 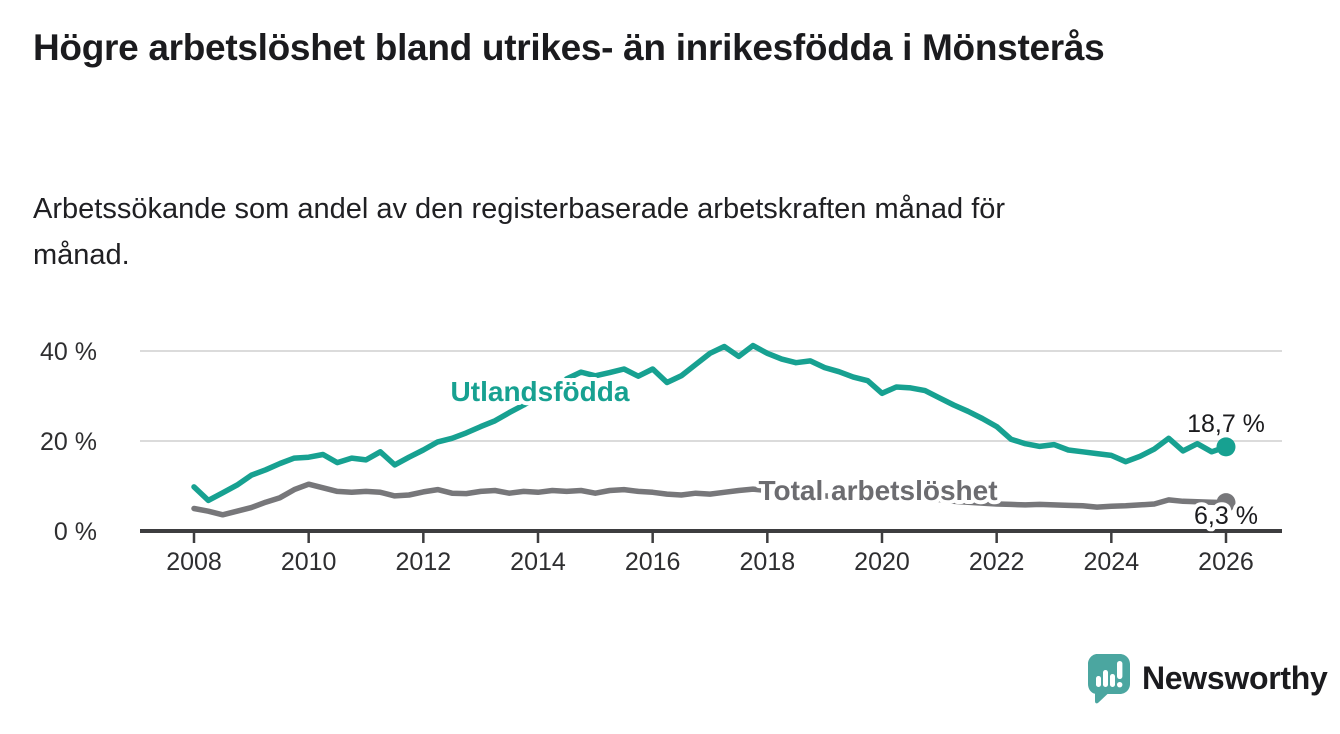 What do you see at coordinates (711, 552) in the screenshot?
I see `axis-layer: 2008 2010 2012 2014 2016 2018 2020 2022 2024 2026` at bounding box center [711, 552].